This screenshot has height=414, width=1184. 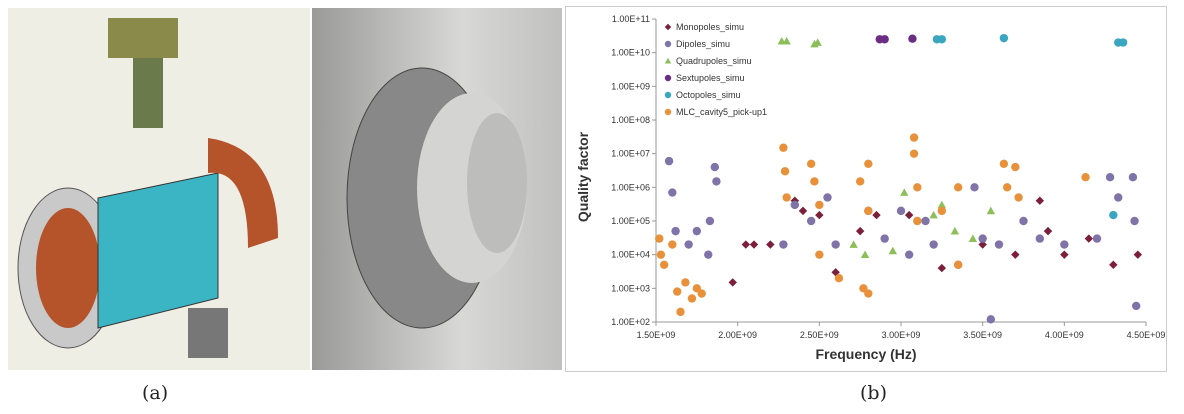 I want to click on copper-right, so click(x=243, y=193).